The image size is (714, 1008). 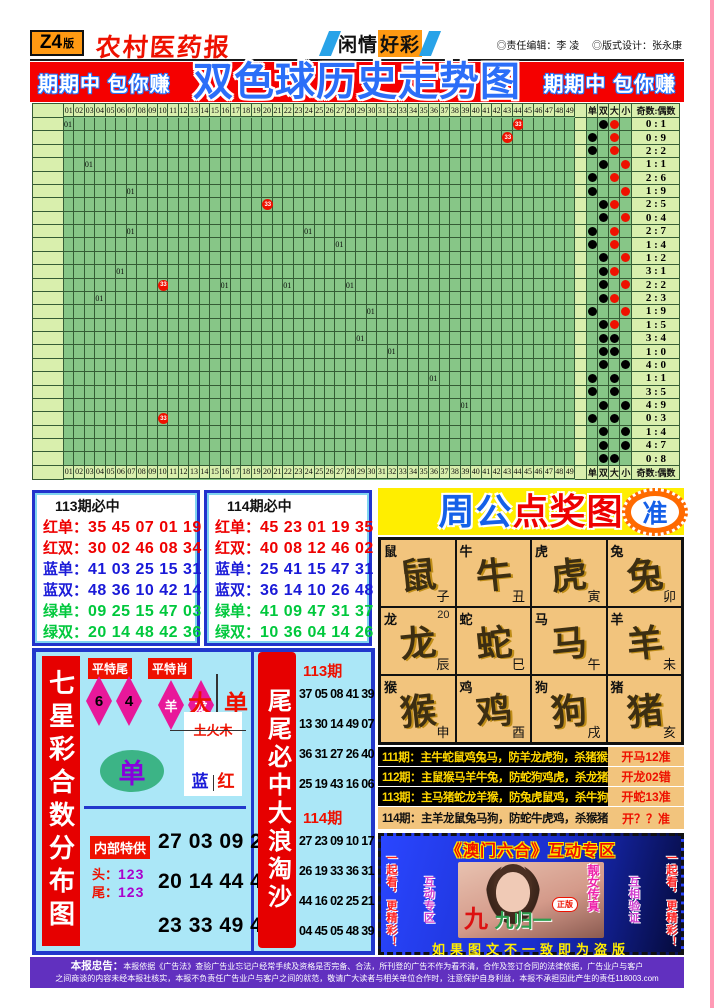 What do you see at coordinates (121, 472) in the screenshot?
I see `grid-col-header: 06` at bounding box center [121, 472].